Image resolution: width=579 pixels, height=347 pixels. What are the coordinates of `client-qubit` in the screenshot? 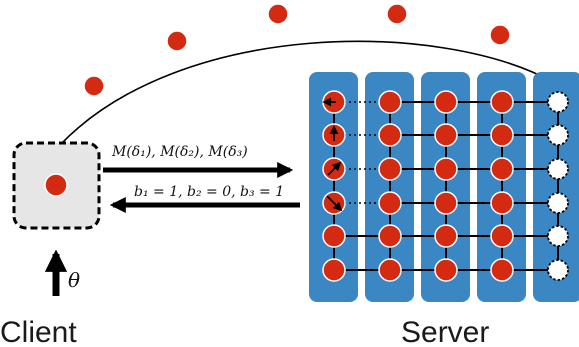 It's located at (56, 185).